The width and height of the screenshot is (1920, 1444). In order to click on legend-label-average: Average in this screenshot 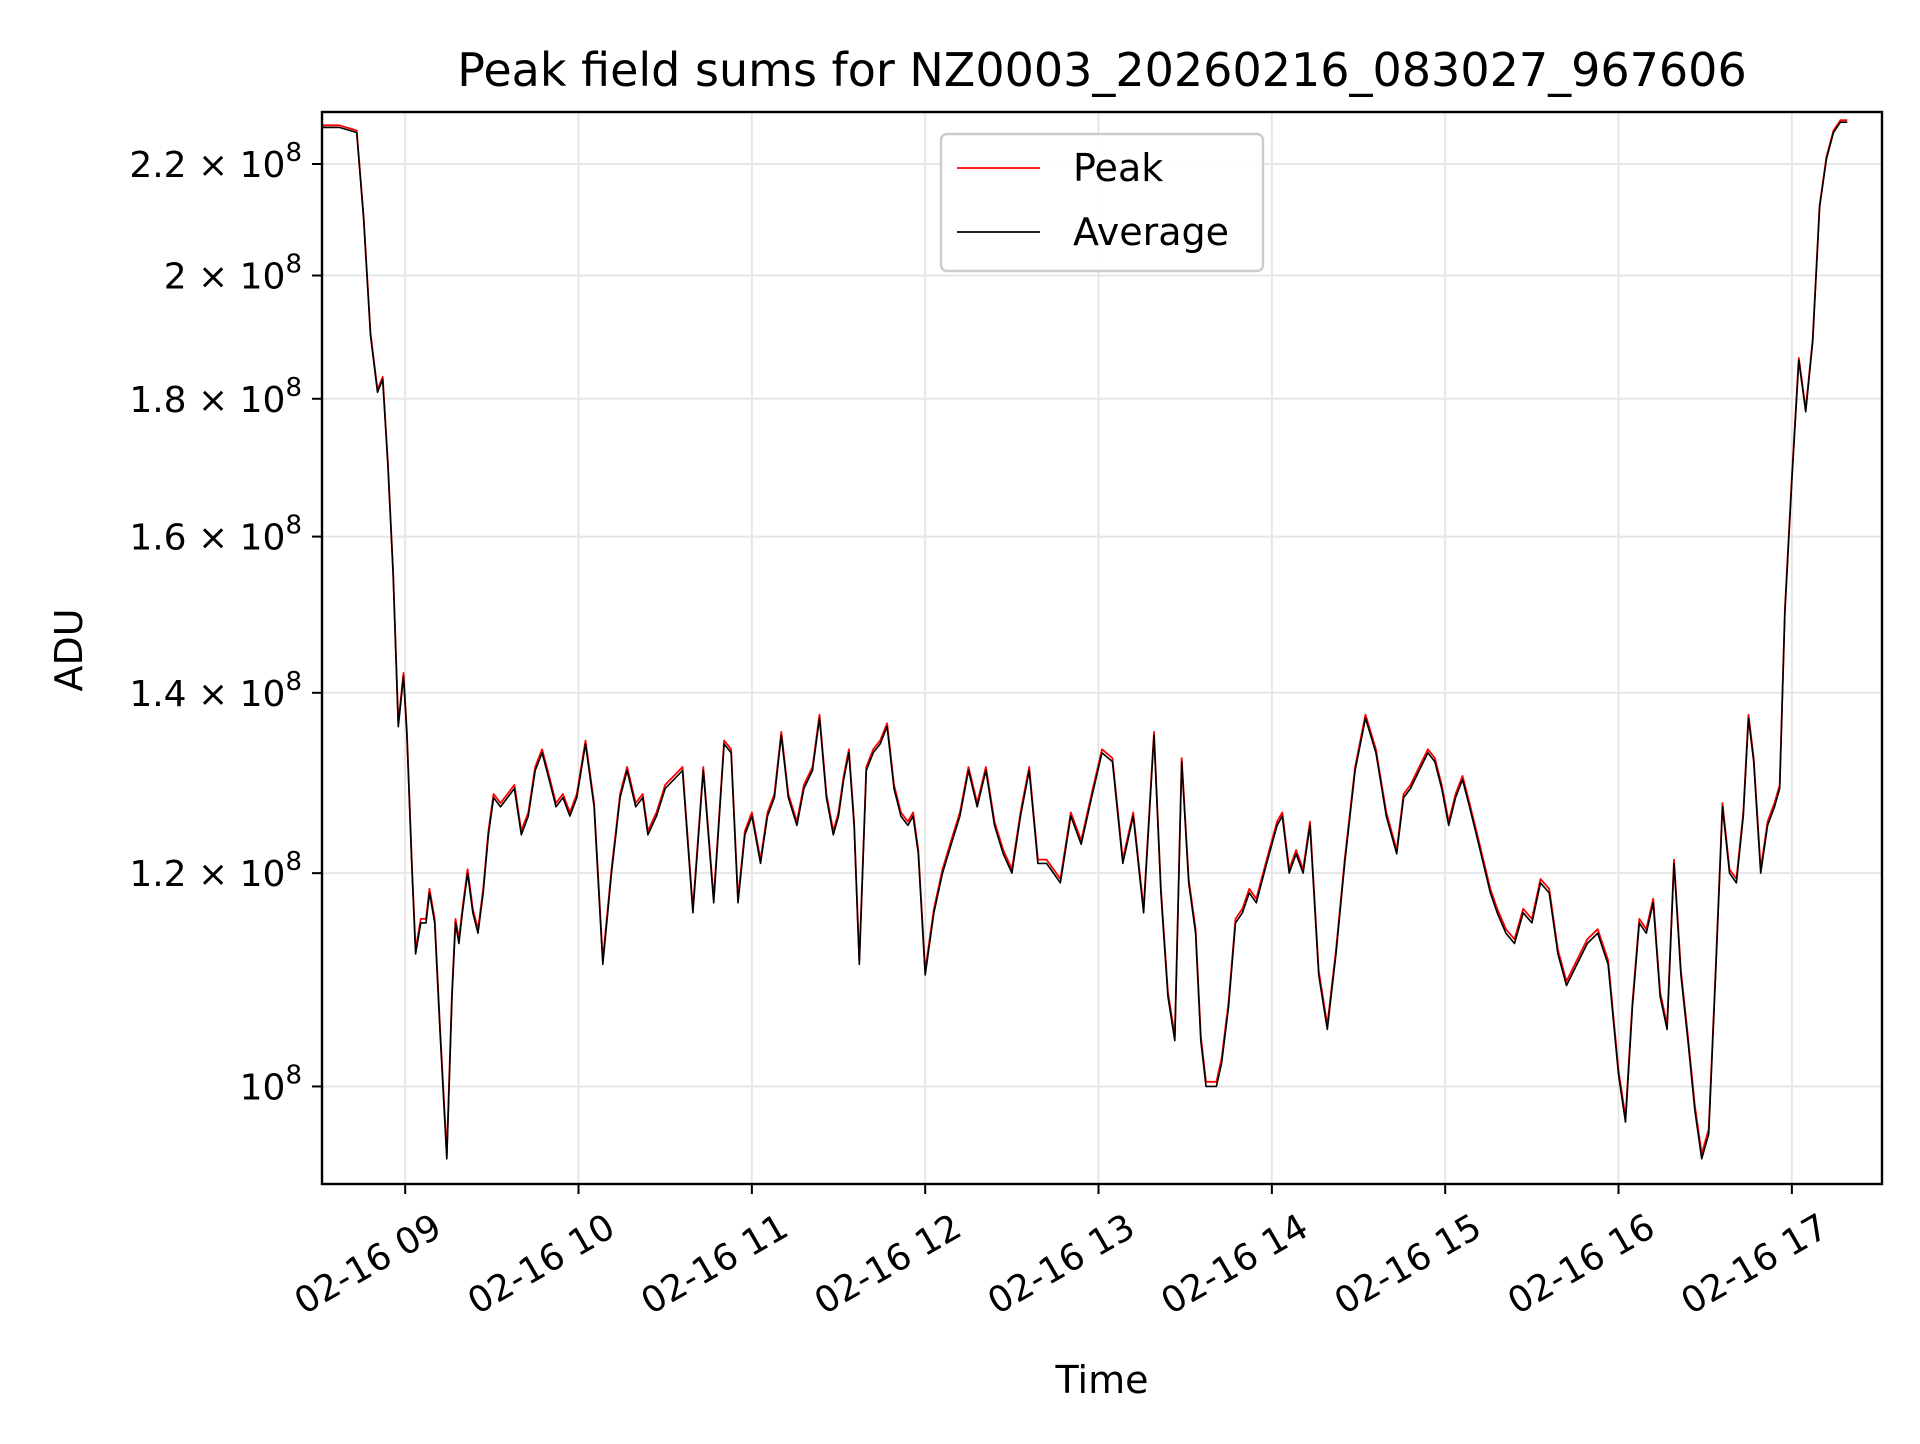, I will do `click(1151, 232)`.